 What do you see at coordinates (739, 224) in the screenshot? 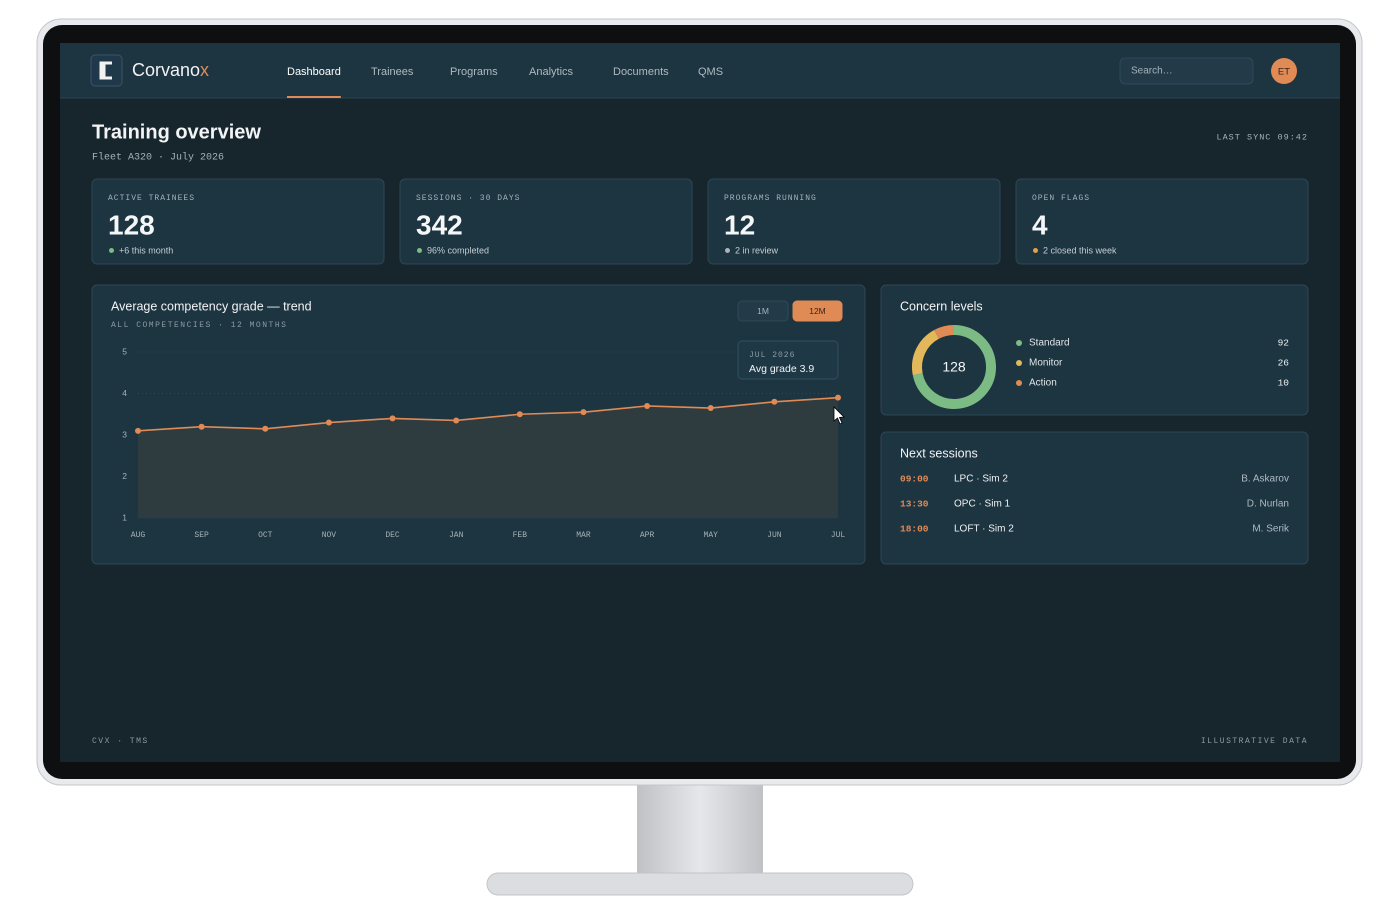
I see `kpi-value: 12` at bounding box center [739, 224].